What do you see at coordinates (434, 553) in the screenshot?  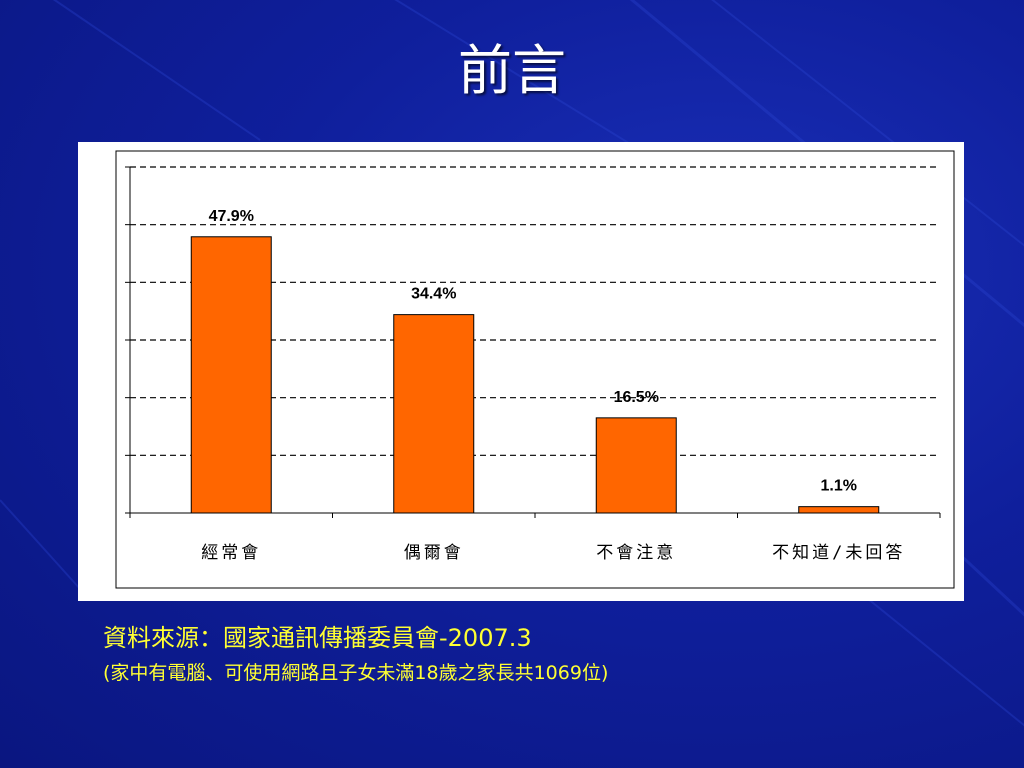 I see `category-label: 偶爾會` at bounding box center [434, 553].